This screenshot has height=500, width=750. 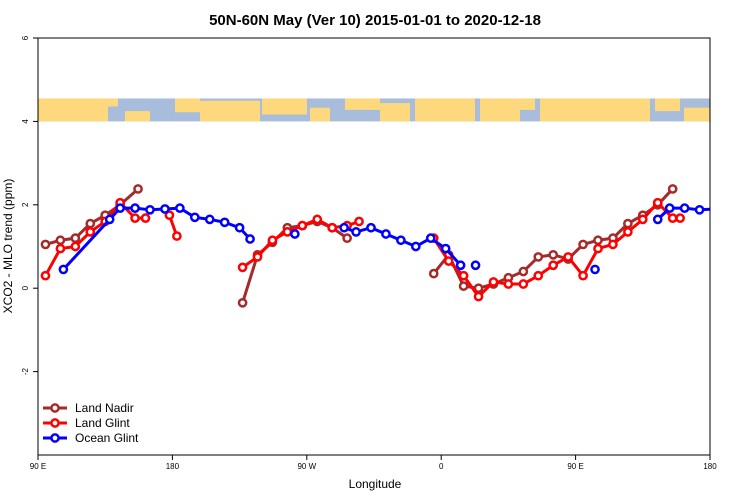 What do you see at coordinates (441, 466) in the screenshot?
I see `x-tick-label: 0` at bounding box center [441, 466].